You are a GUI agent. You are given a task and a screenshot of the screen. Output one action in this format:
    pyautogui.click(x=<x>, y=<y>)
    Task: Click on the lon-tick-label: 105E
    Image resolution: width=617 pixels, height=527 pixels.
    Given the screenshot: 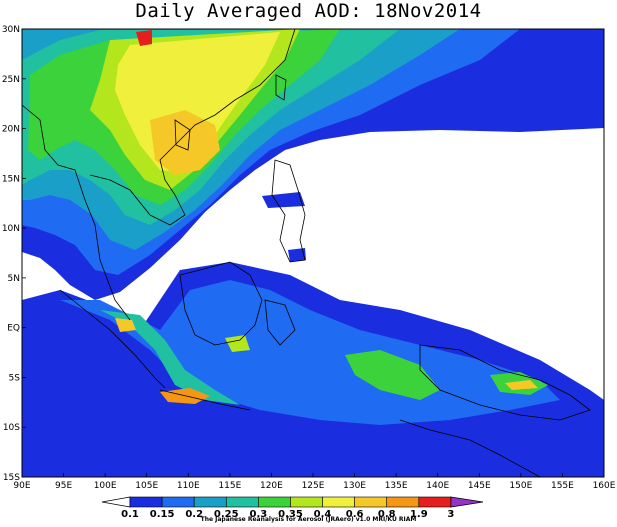 What is the action you would take?
    pyautogui.click(x=146, y=486)
    